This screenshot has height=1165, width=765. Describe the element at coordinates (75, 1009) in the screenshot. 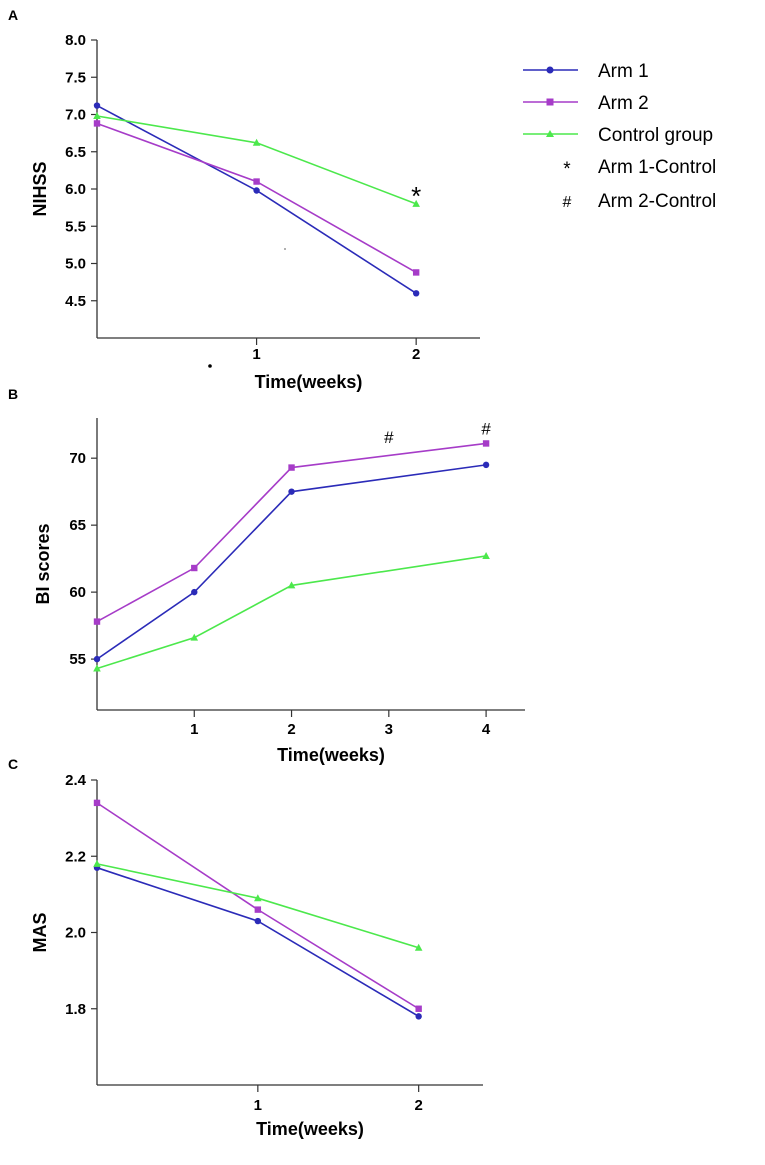

I see `y-tick-label: 1.8` at that location.